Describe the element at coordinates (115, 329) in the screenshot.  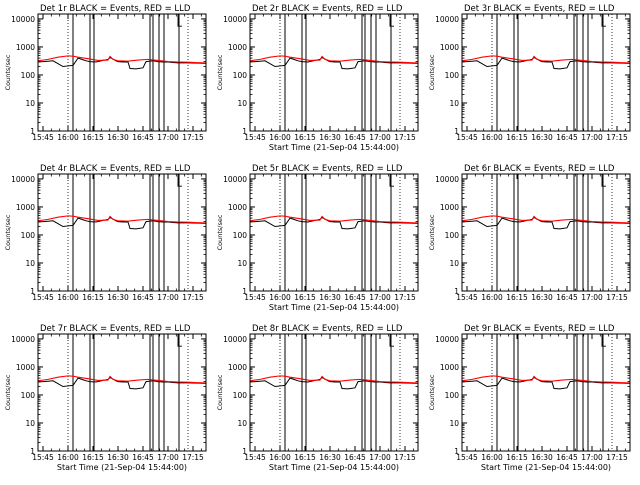
I see `chart-title: Det 7r BLACK = Events, RED = LLD` at that location.